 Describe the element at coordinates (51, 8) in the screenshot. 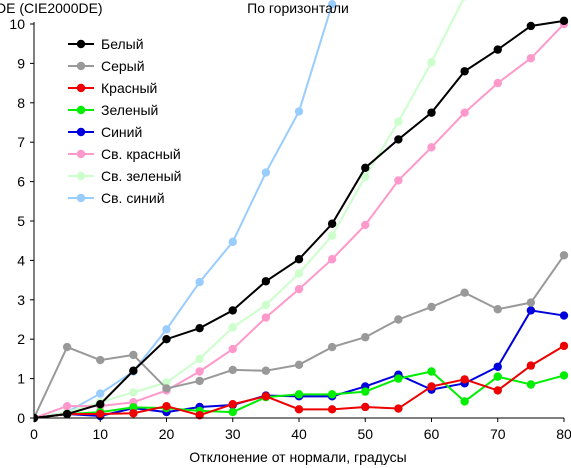

I see `y-axis-title: DE (CIE2000DE)` at that location.